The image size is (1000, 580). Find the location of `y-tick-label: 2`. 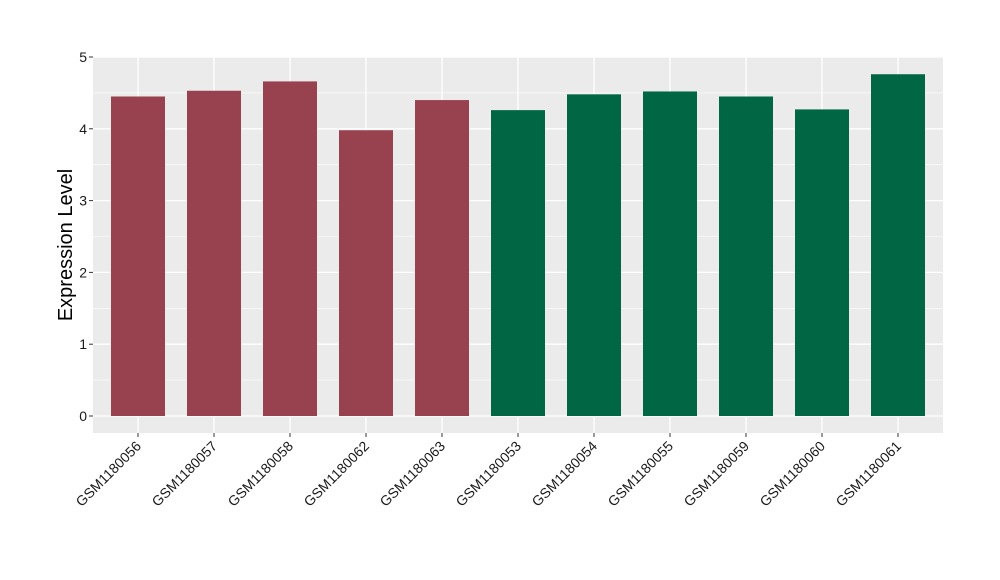

y-tick-label: 2 is located at coordinates (83, 272).